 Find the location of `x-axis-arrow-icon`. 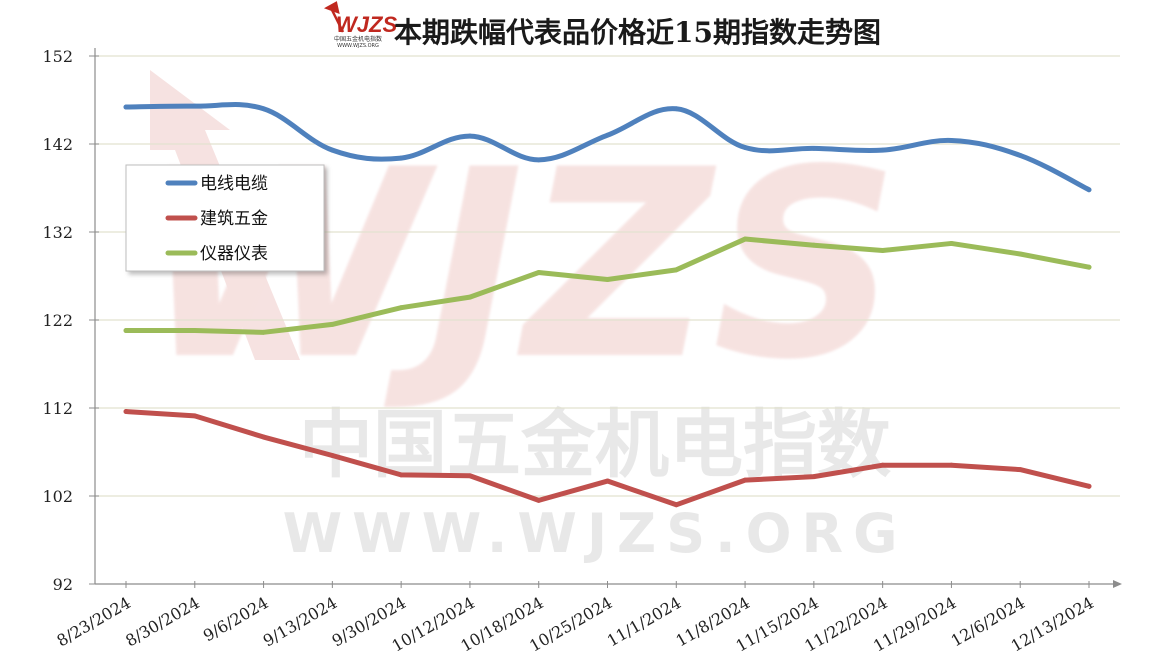

x-axis-arrow-icon is located at coordinates (1117, 584).